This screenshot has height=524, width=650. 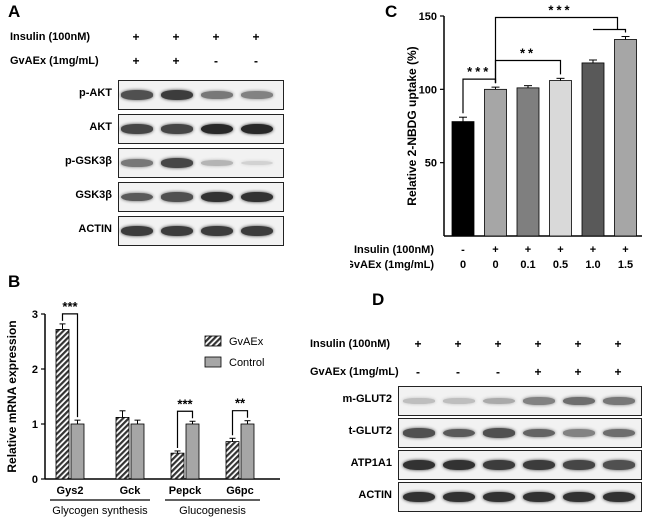 I want to click on condition-value: 0.1, so click(x=527, y=265).